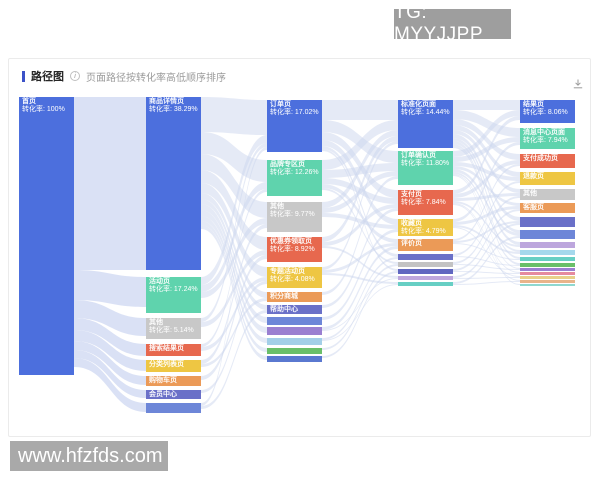 The width and height of the screenshot is (600, 480). Describe the element at coordinates (547, 194) in the screenshot. I see `sankey-node-c4-4: 其他` at that location.